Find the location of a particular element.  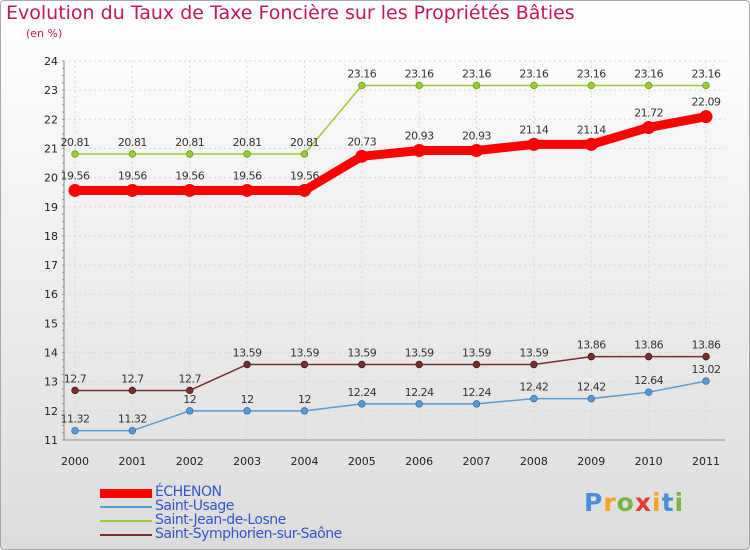

brand-logo: Proxiti is located at coordinates (634, 502).